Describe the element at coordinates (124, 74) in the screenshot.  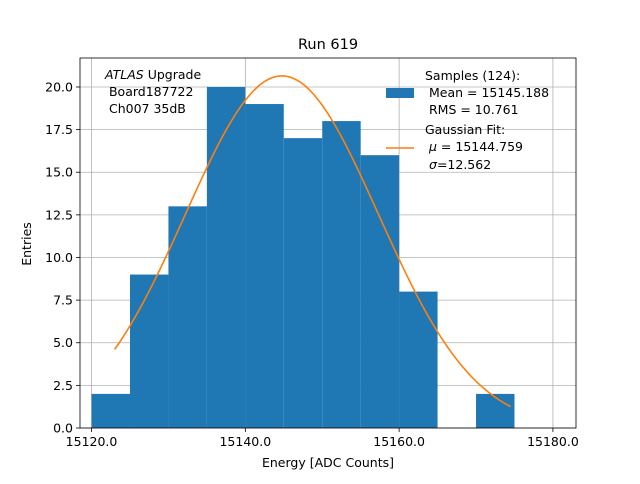
I see `atlas-italic-text: ATLAS` at that location.